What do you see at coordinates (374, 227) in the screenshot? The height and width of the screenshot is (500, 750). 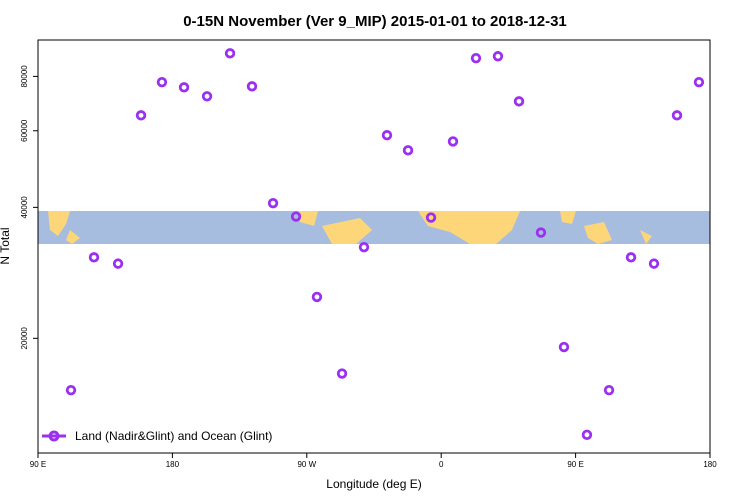 I see `map-band` at bounding box center [374, 227].